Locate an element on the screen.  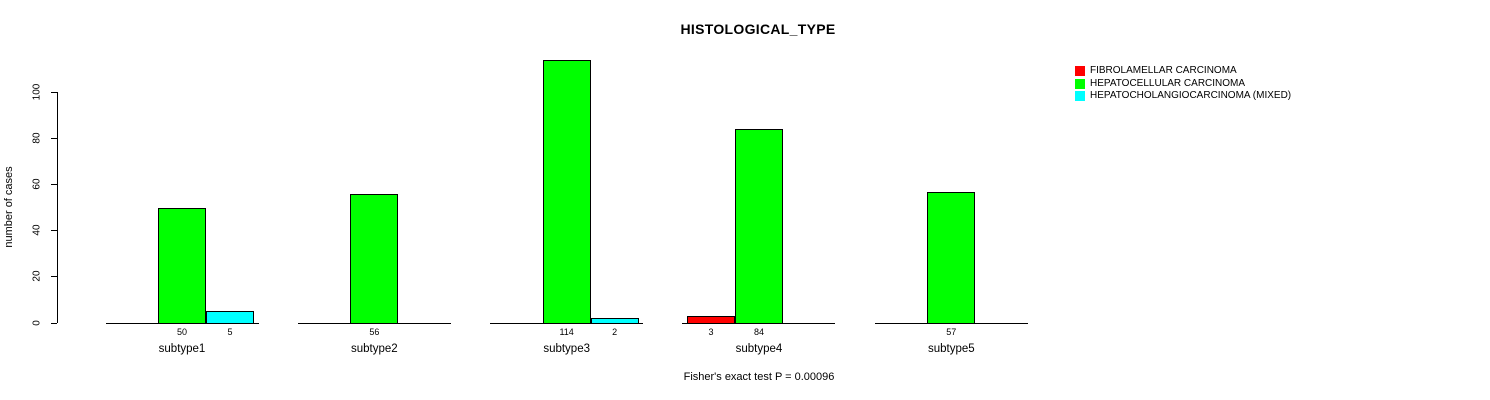
legend-item: HEPATOCHOLANGIOCARCINOMA (MIXED) is located at coordinates (1183, 96).